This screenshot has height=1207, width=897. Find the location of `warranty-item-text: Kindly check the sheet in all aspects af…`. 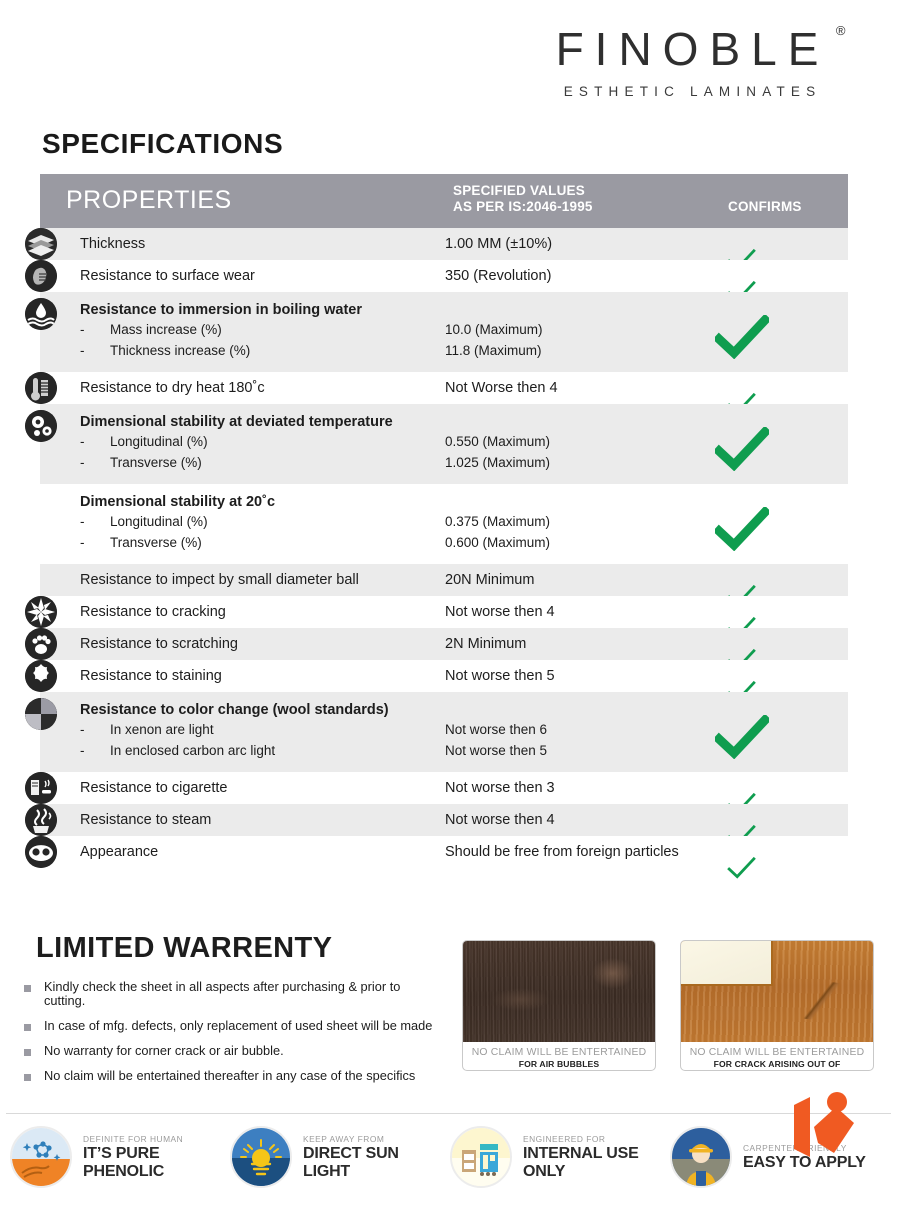

warranty-item-text: Kindly check the sheet in all aspects af… is located at coordinates (222, 993).